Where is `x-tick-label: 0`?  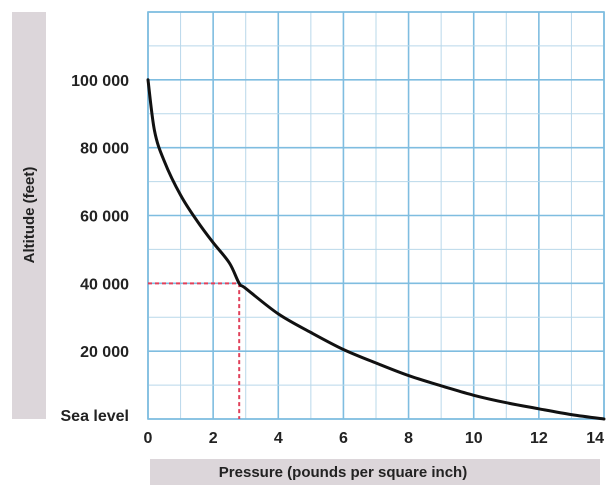
x-tick-label: 0 is located at coordinates (148, 438).